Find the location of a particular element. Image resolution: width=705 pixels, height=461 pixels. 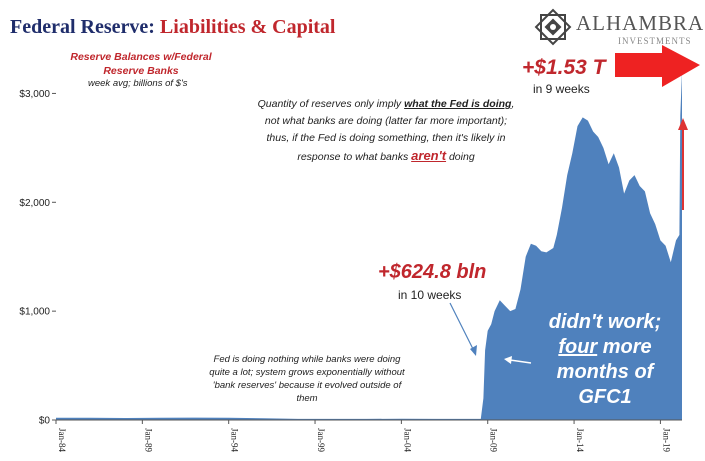

gfc-label-pointer is located at coordinates (520, 361).